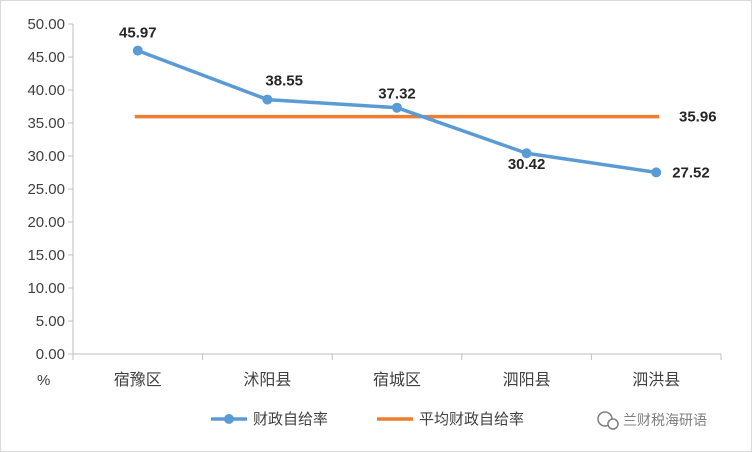 Image resolution: width=752 pixels, height=452 pixels. What do you see at coordinates (46, 123) in the screenshot?
I see `y-tick-label: 35.00` at bounding box center [46, 123].